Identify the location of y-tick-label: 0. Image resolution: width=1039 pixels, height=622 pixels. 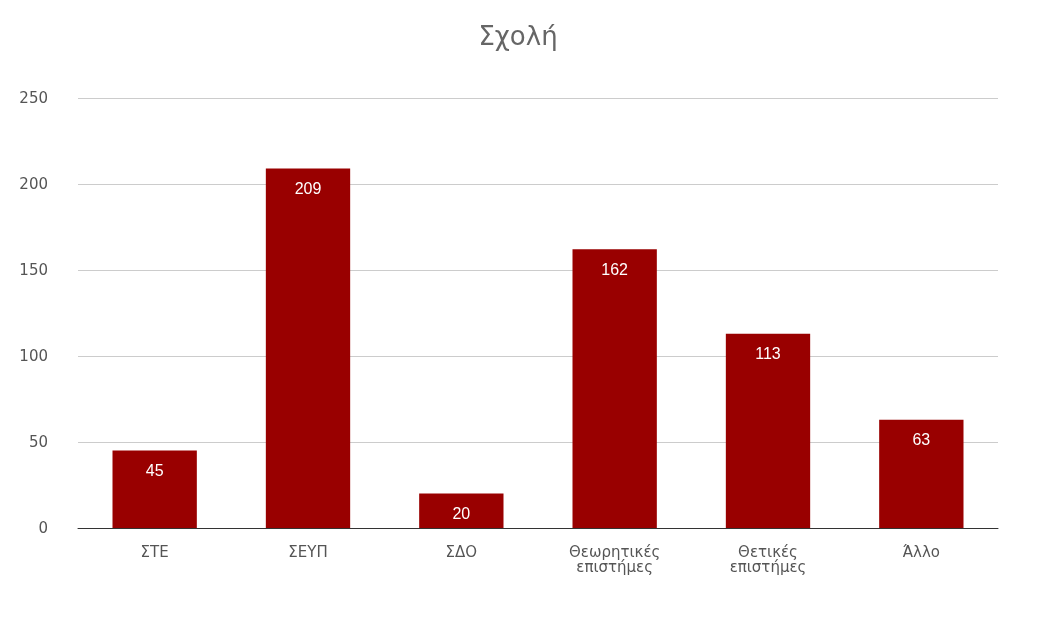
(43, 528).